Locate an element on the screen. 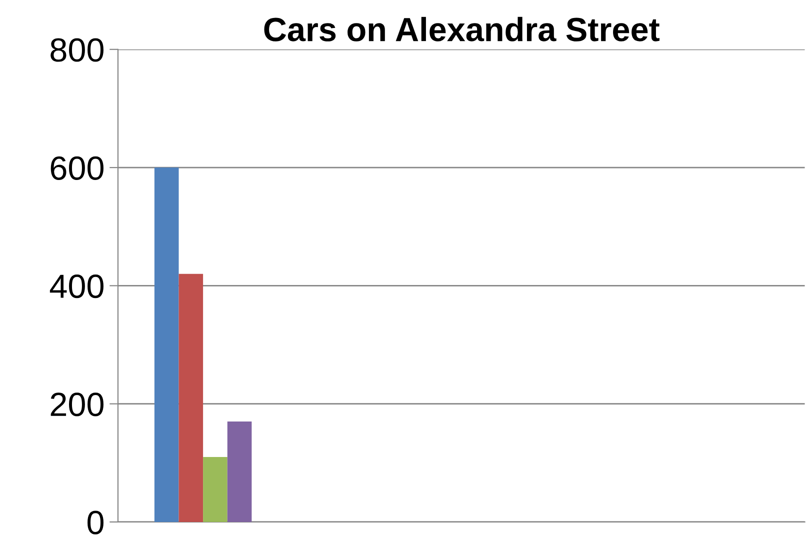  y-tick-label: 400 is located at coordinates (77, 286).